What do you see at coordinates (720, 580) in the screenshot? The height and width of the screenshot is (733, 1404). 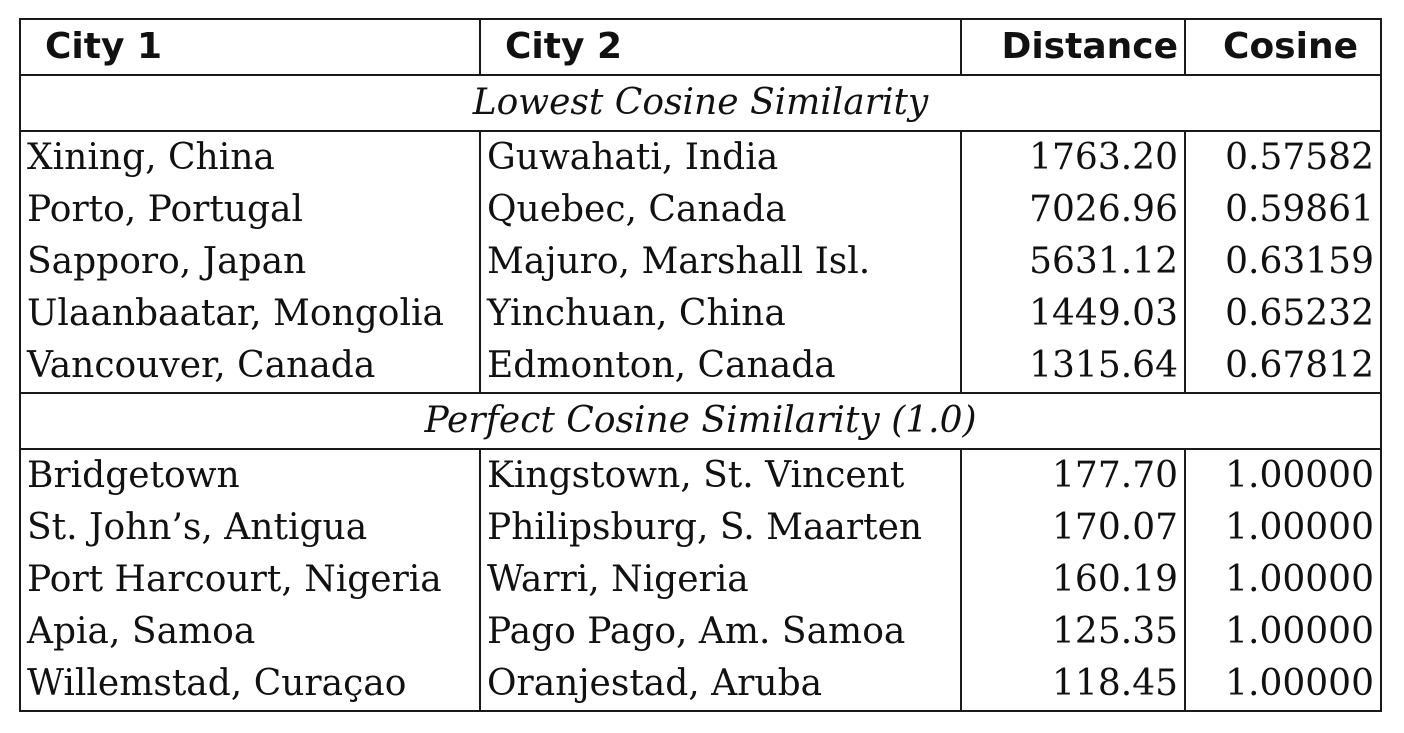 I see `cell-city-2: Warri, Nigeria` at bounding box center [720, 580].